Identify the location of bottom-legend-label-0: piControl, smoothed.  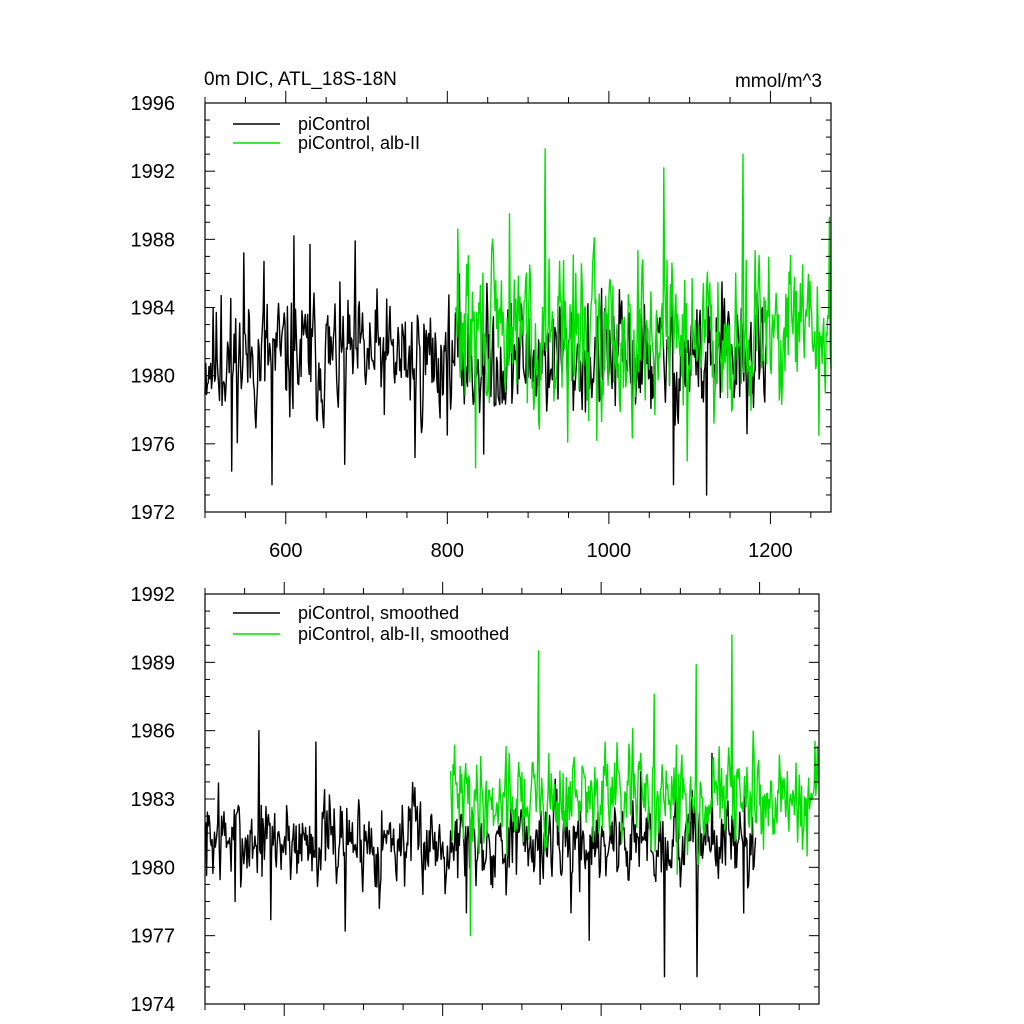
(378, 613).